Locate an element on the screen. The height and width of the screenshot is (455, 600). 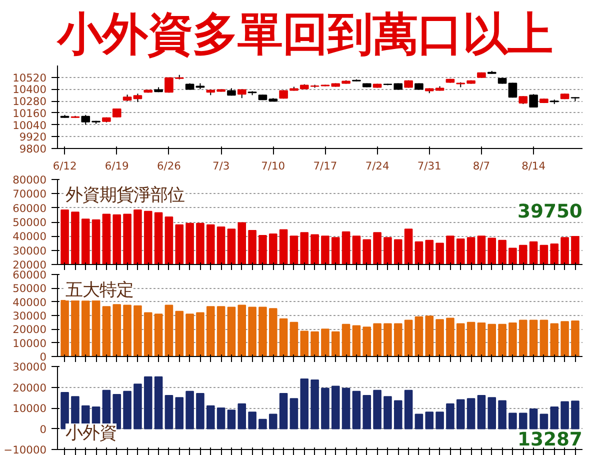
y-tick-label: −10000 is located at coordinates (25, 449).